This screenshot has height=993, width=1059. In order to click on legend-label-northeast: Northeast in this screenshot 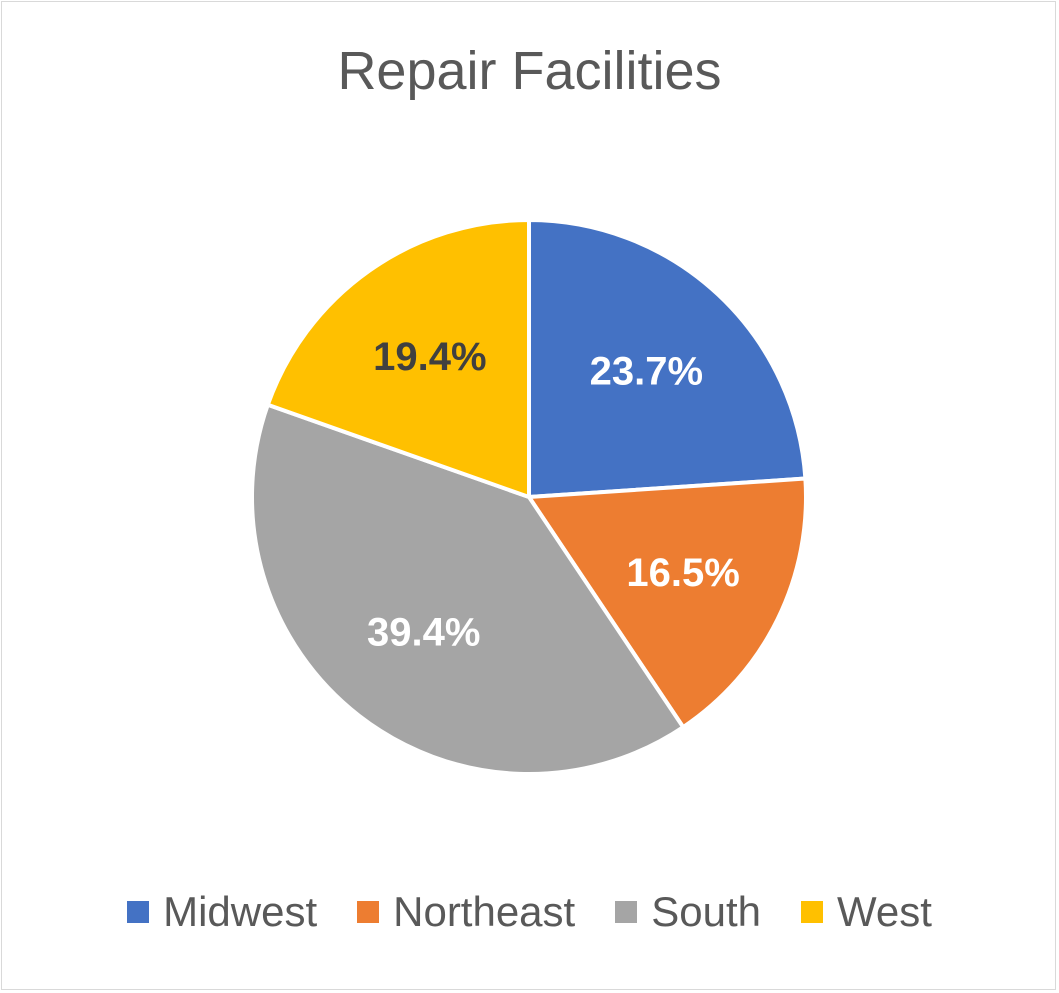, I will do `click(484, 911)`.